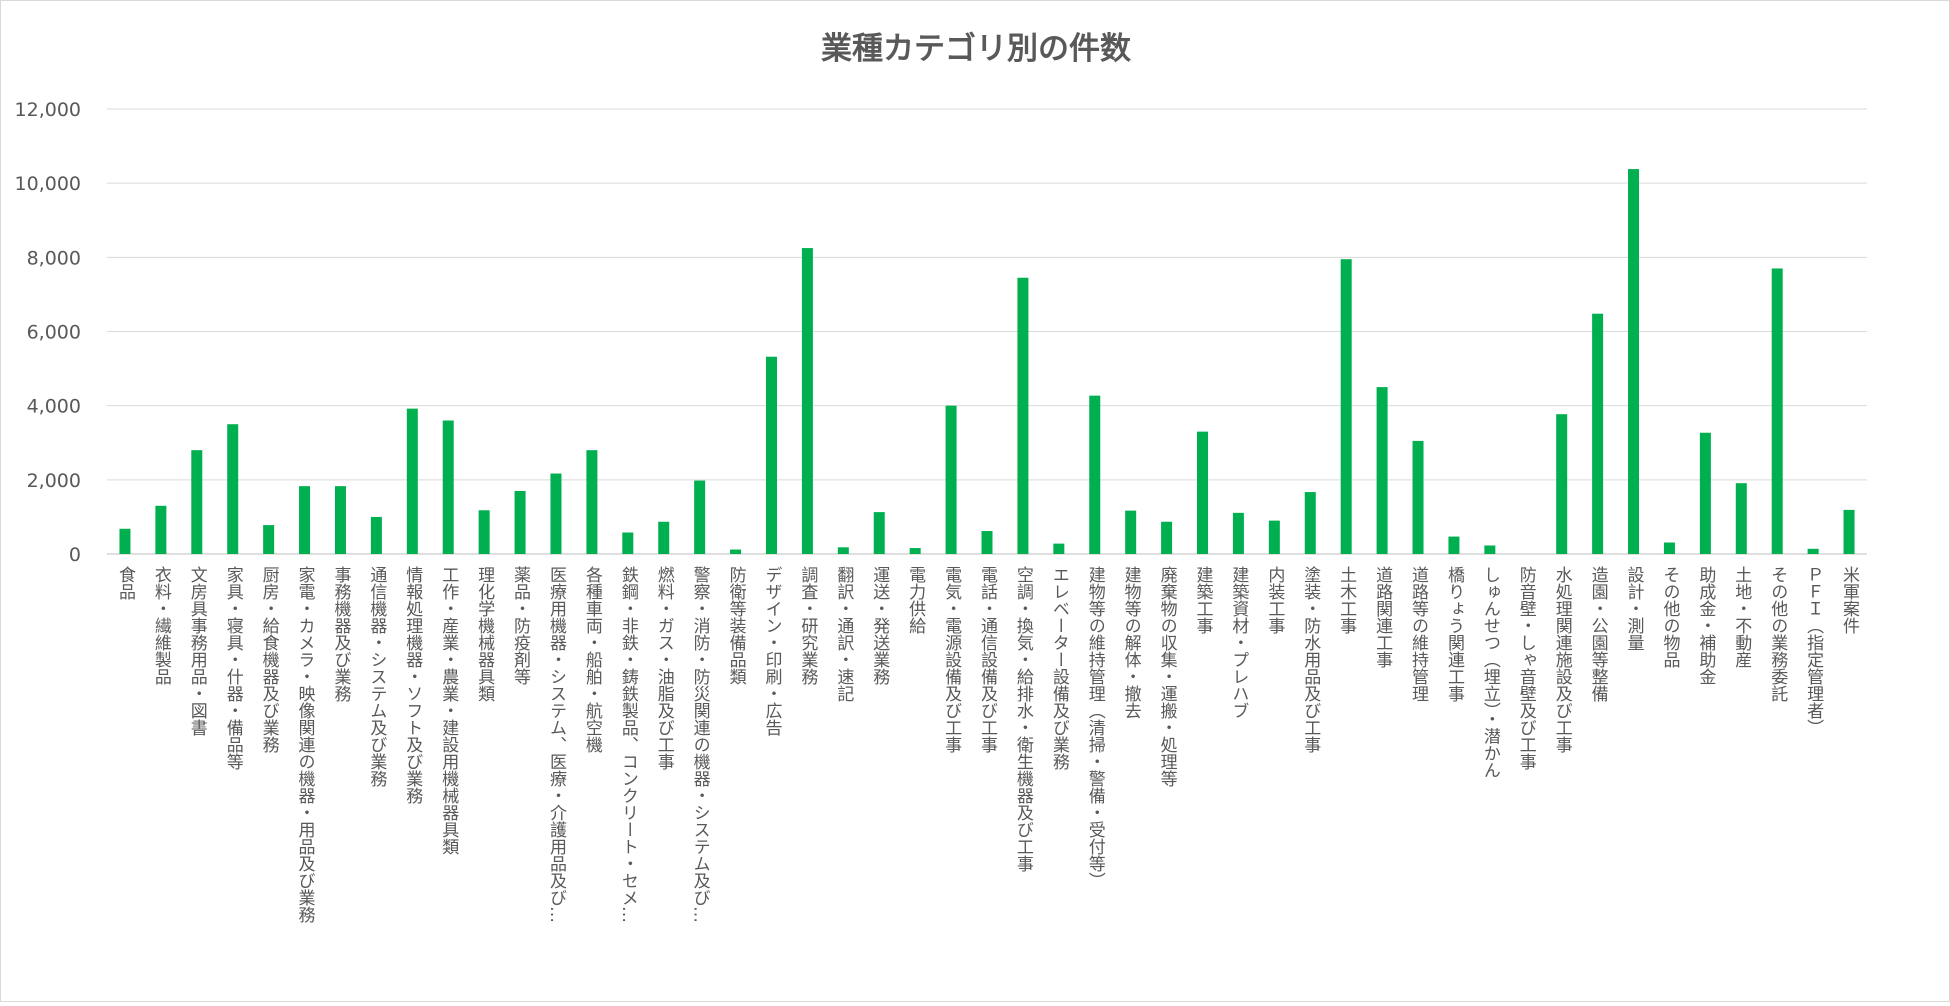  I want to click on x-tick-label: 事務機器及び業務, so click(340, 634).